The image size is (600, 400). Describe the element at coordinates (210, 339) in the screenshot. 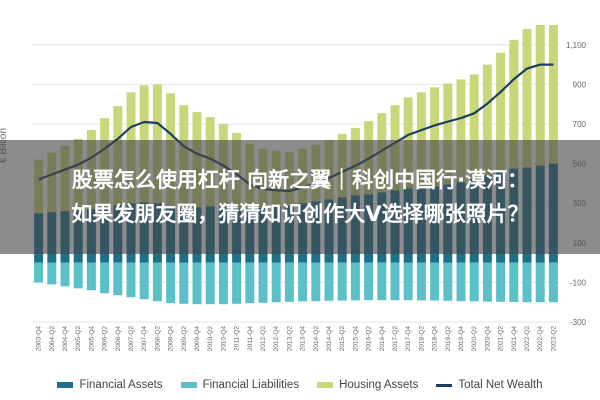

I see `x-tick-label: 2010-Q2` at that location.